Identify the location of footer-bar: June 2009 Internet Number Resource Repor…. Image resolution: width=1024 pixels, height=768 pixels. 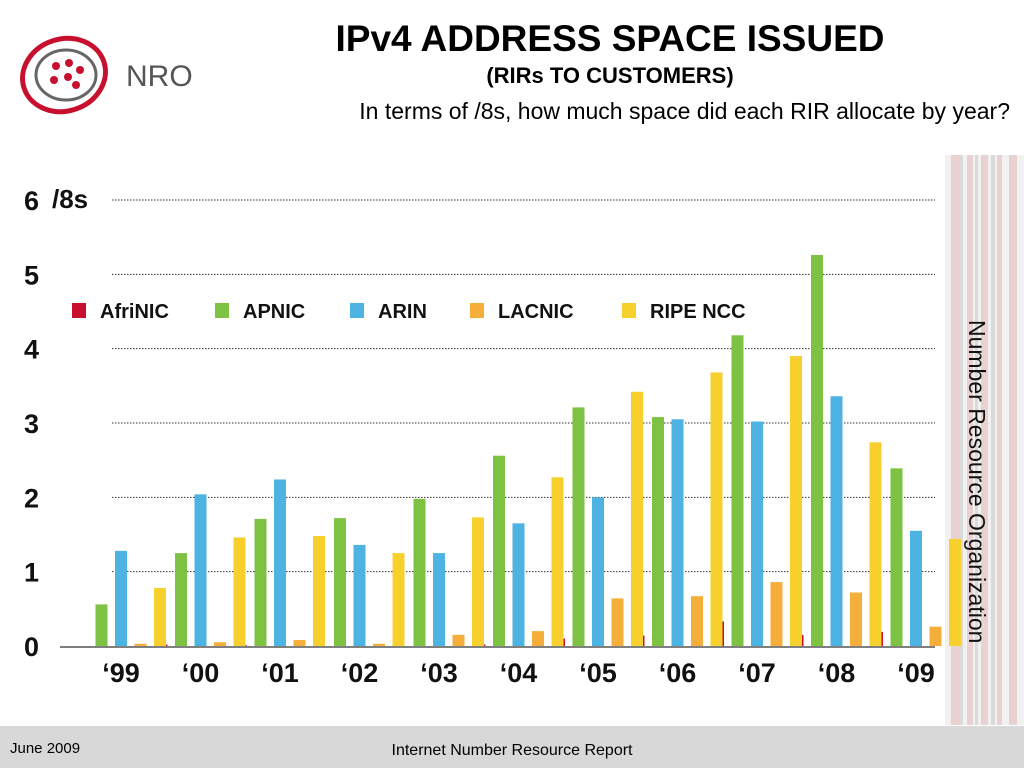
(512, 747).